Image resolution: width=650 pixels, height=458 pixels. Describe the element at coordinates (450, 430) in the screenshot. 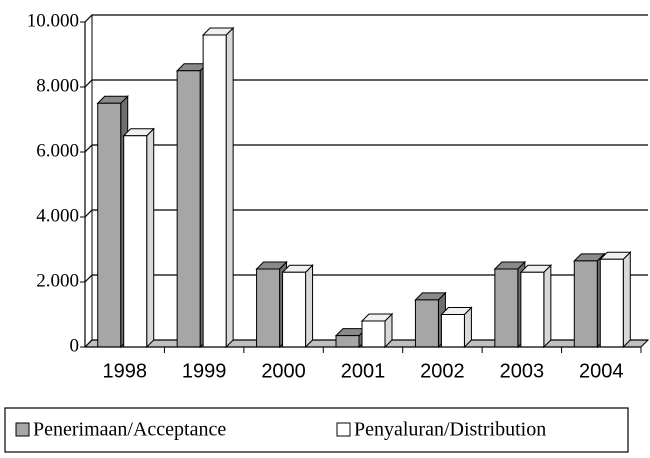

I see `legend-label: Penyaluran/Distribution` at that location.